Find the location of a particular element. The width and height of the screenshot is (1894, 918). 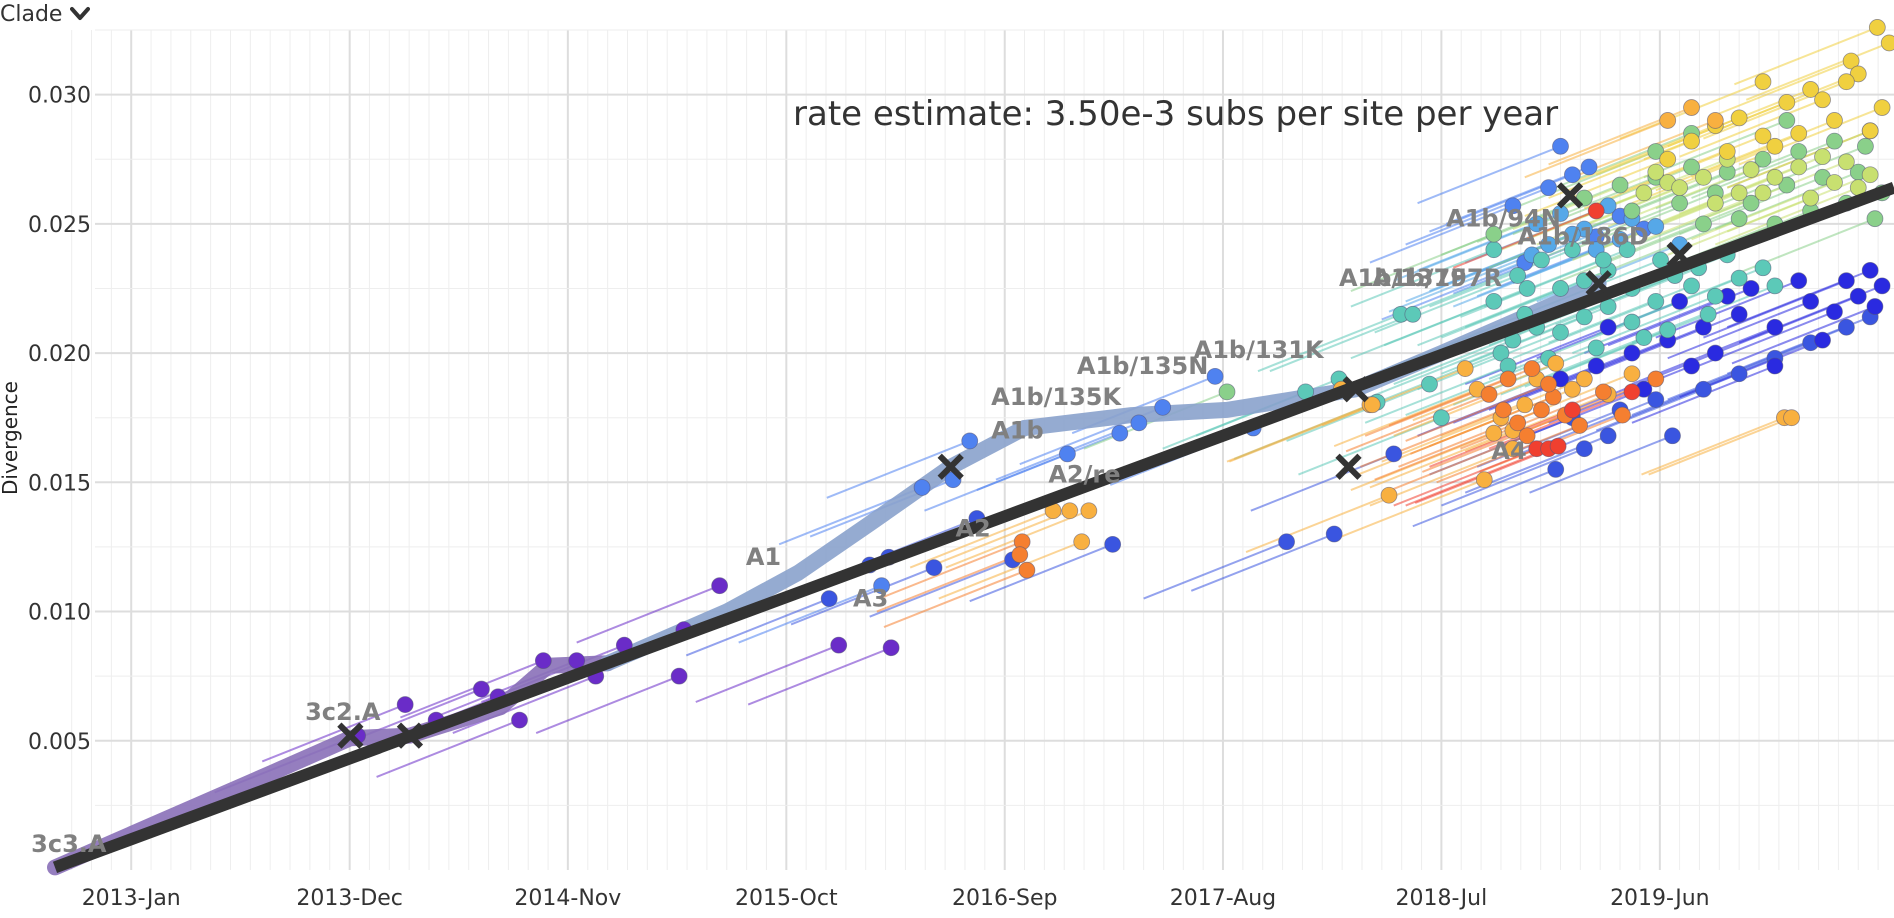

chevron-down-icon is located at coordinates (80, 14).